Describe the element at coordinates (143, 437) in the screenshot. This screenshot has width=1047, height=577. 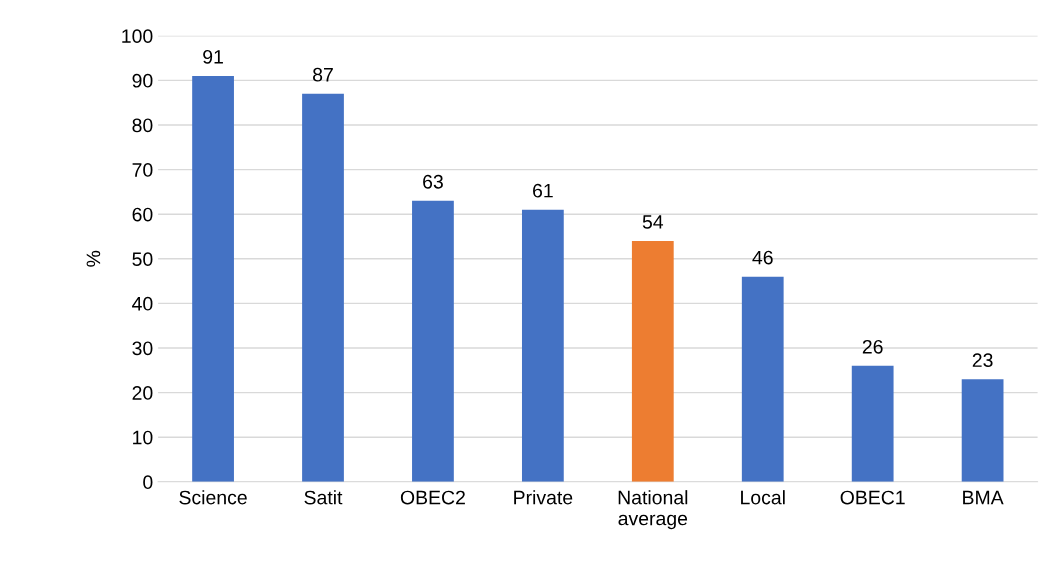
I see `y-tick-label: 10` at that location.